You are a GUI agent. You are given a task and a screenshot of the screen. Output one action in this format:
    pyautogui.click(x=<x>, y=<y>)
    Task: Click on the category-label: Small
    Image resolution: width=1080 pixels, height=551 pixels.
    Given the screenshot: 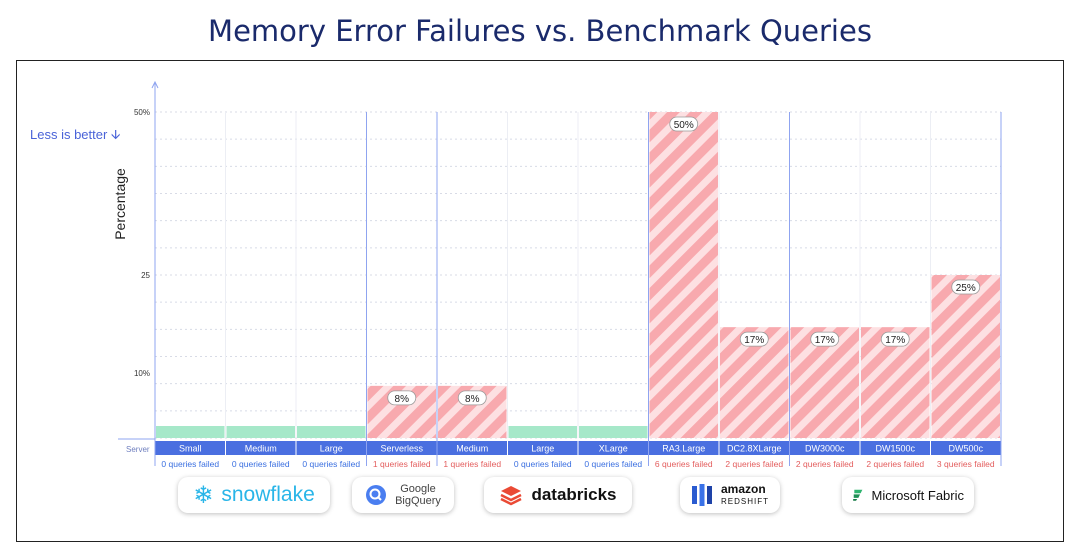 What is the action you would take?
    pyautogui.click(x=190, y=449)
    